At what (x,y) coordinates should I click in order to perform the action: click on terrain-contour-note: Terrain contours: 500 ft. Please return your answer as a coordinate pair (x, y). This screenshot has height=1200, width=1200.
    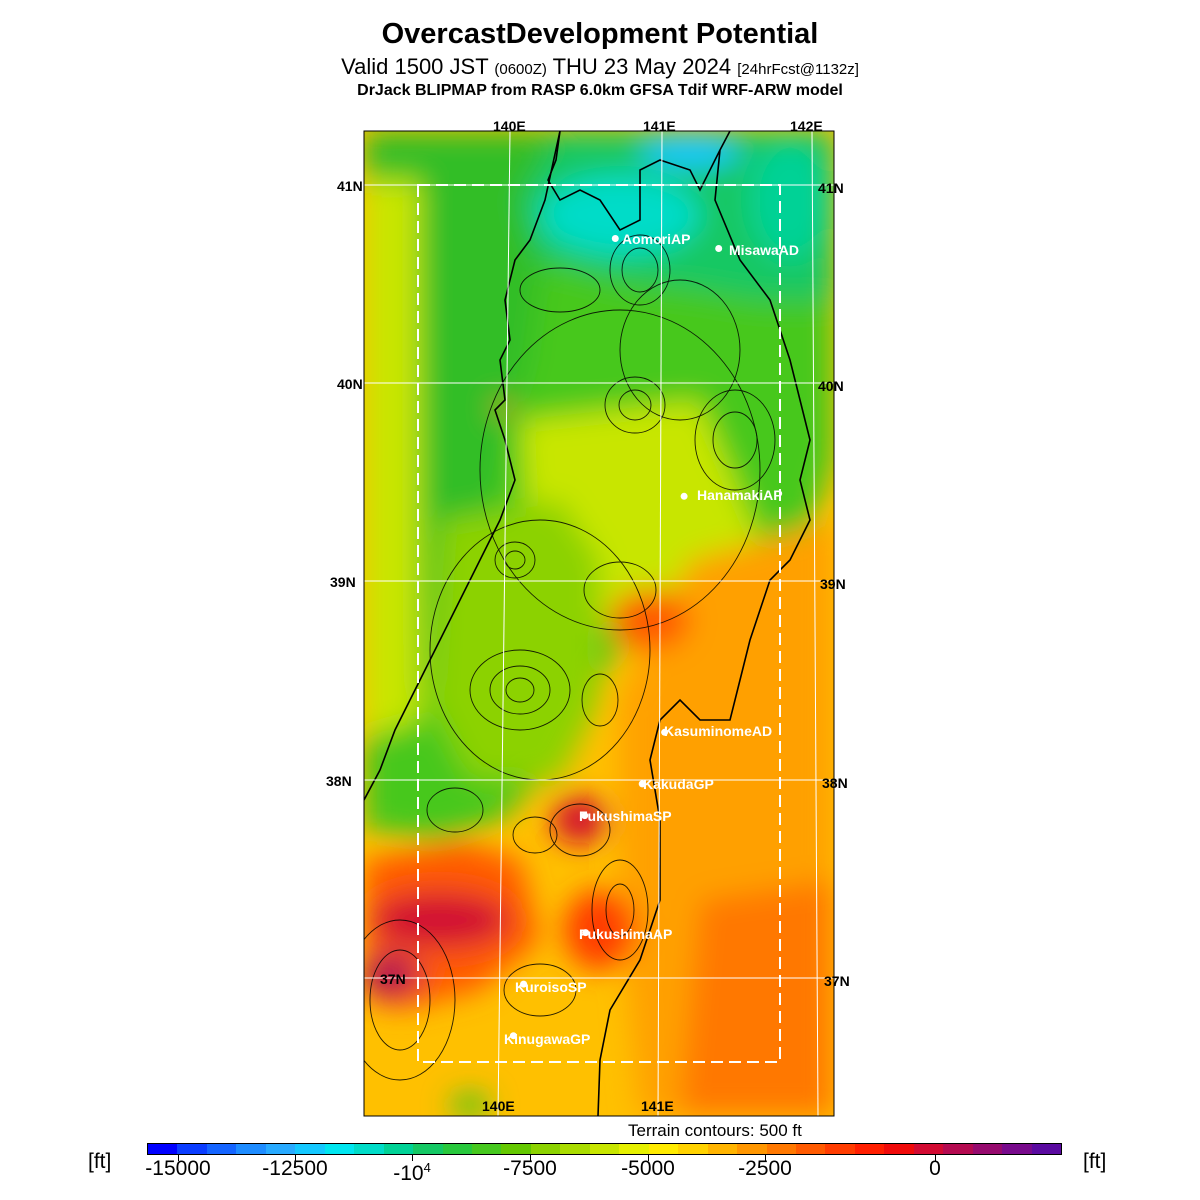
    Looking at the image, I should click on (715, 1130).